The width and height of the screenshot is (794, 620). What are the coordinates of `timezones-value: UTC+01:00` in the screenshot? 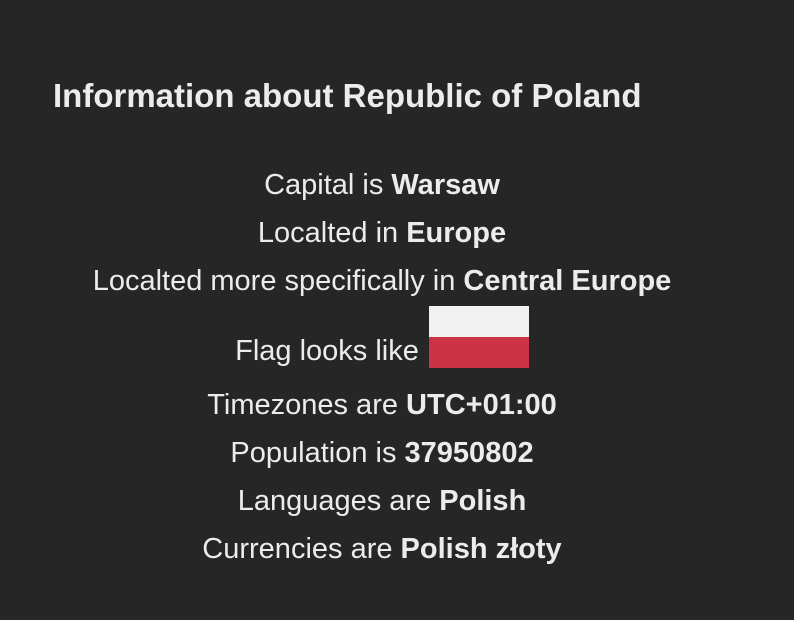 It's located at (481, 405).